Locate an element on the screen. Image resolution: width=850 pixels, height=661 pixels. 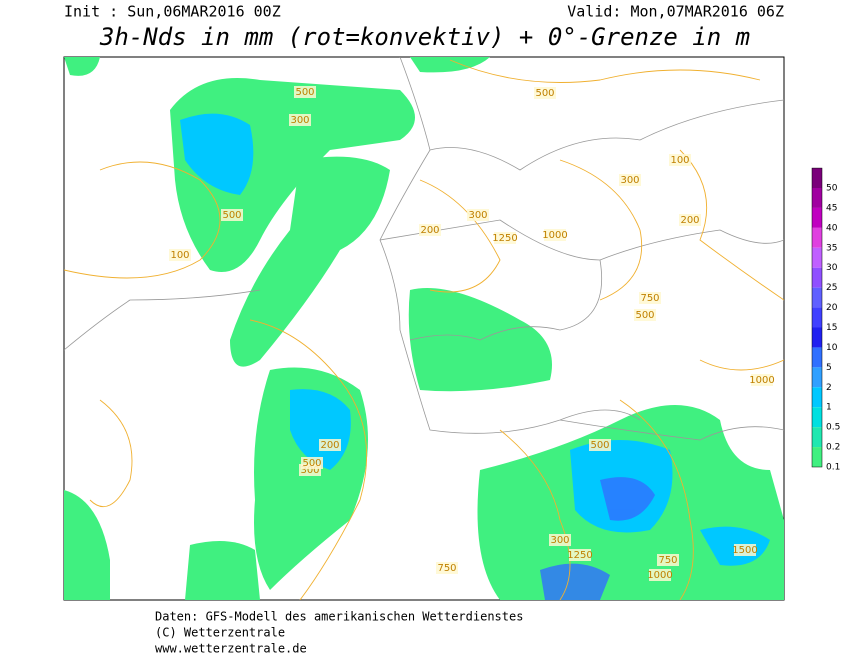
colorbar-label: 25 is located at coordinates (831, 288).